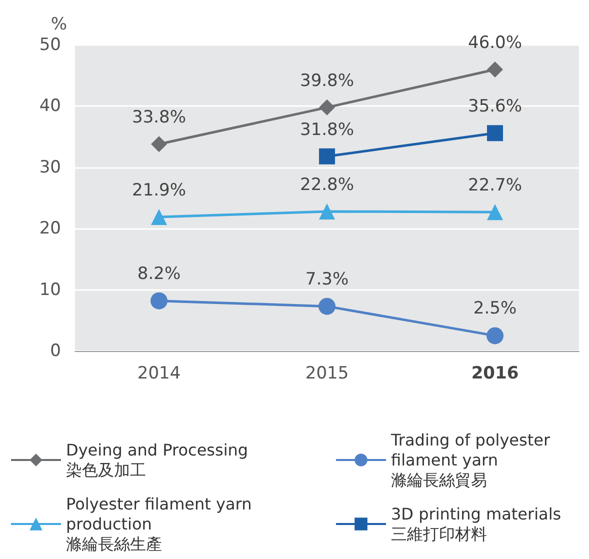  I want to click on data-label: 2.5%, so click(495, 308).